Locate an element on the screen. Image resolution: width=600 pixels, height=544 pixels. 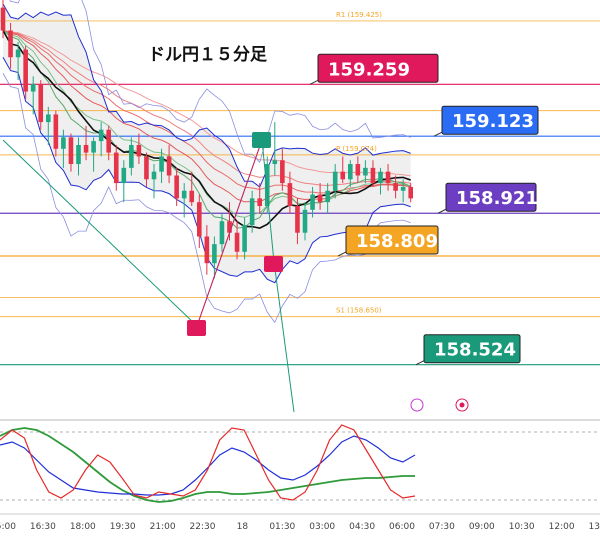
oscillator-green-line is located at coordinates (207, 465).